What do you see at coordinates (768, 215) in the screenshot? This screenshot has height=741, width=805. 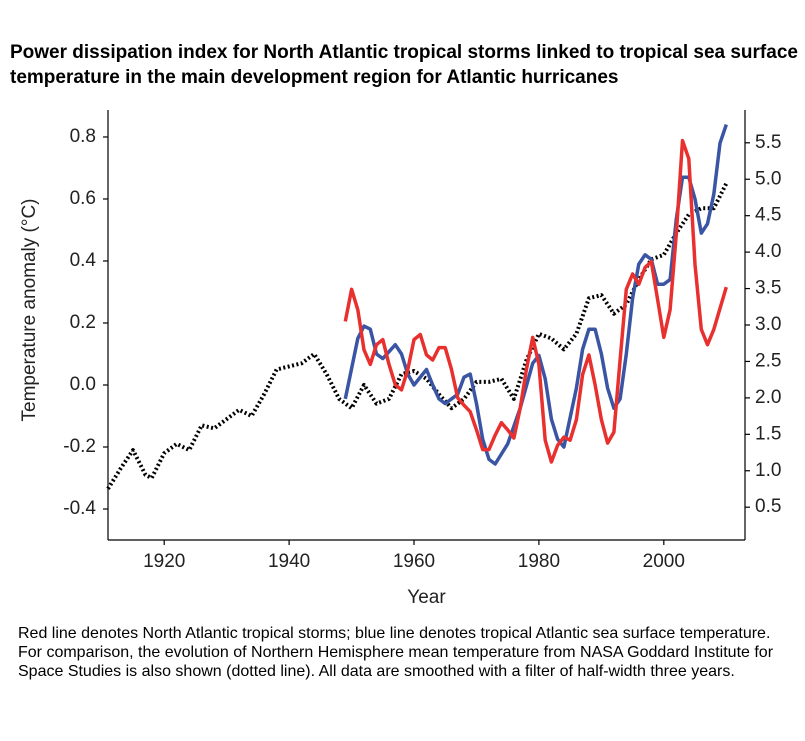 I see `y2-tick-label: 4.5` at bounding box center [768, 215].